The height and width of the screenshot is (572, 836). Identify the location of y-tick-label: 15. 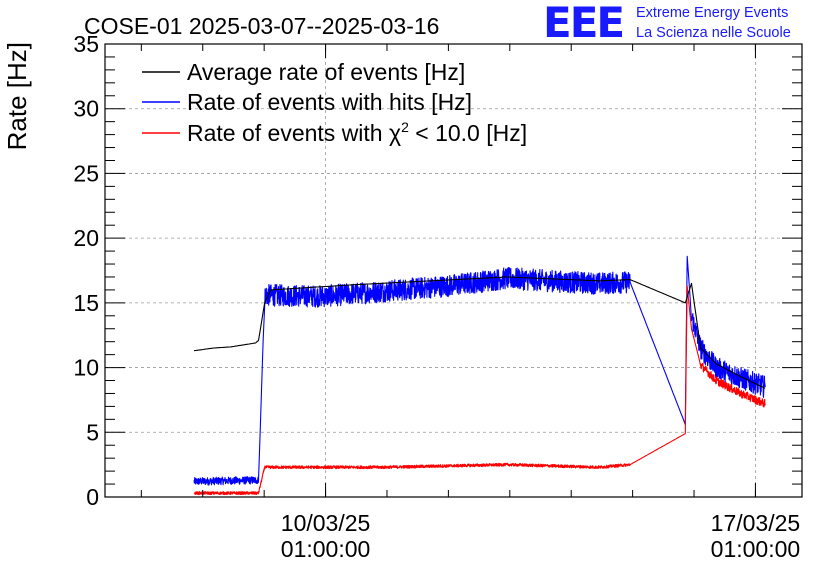
(86, 303).